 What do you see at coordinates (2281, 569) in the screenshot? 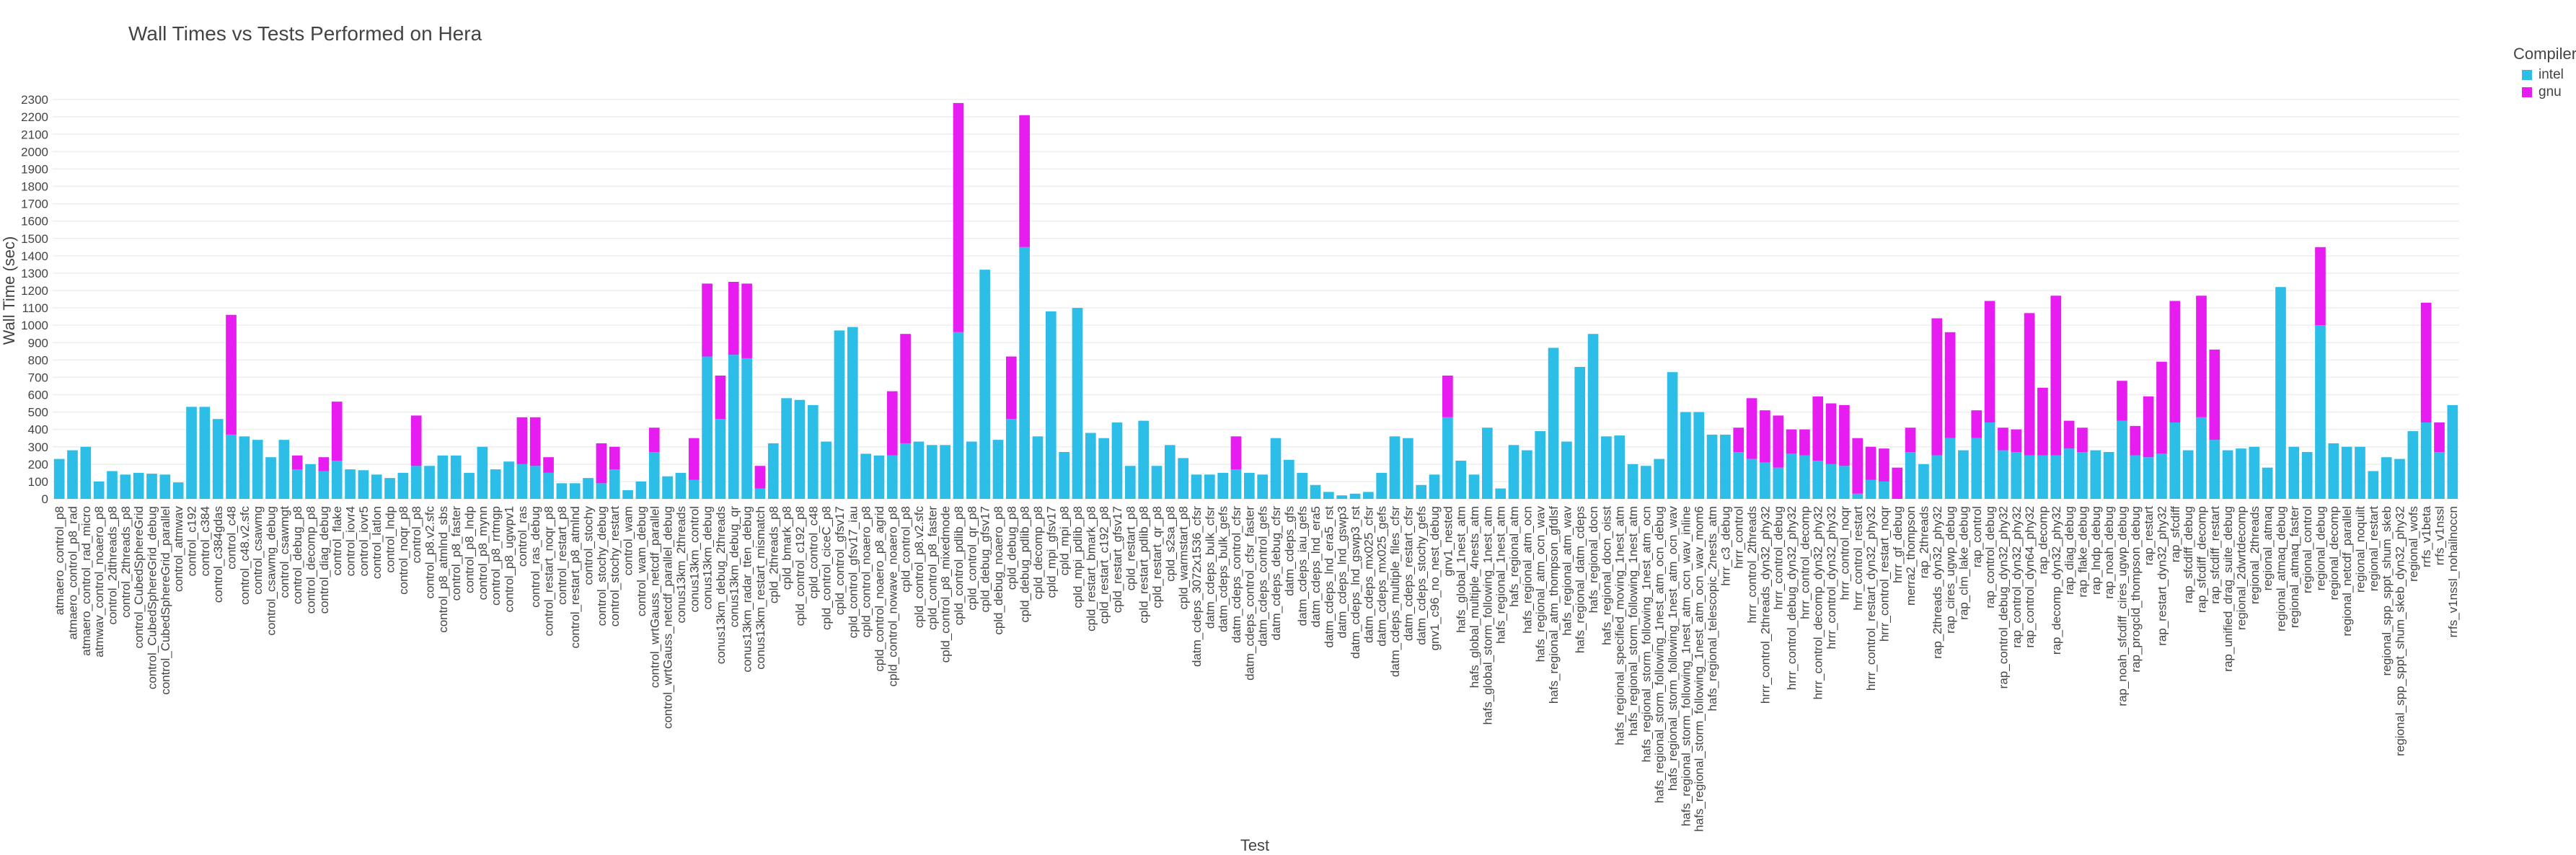
I see `x-tick-label: regional_atmaq_debug` at bounding box center [2281, 569].